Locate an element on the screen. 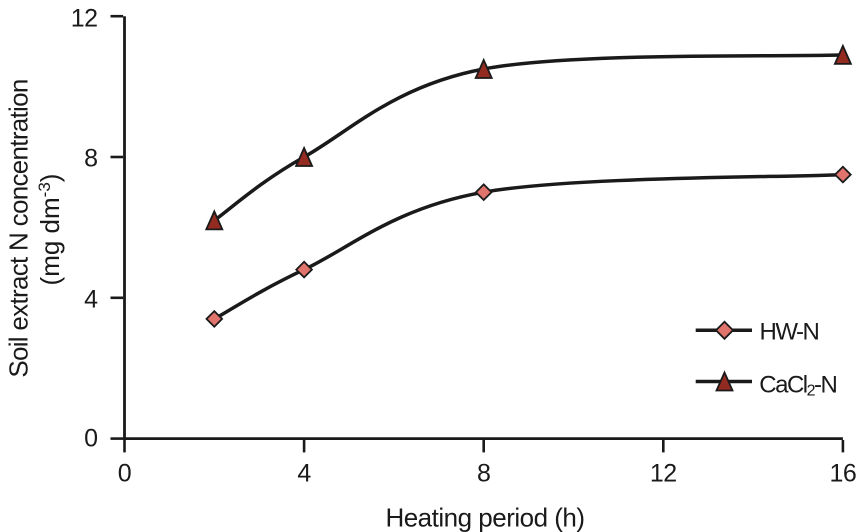 Image resolution: width=860 pixels, height=532 pixels. svg-text: HW-N is located at coordinates (789, 331).